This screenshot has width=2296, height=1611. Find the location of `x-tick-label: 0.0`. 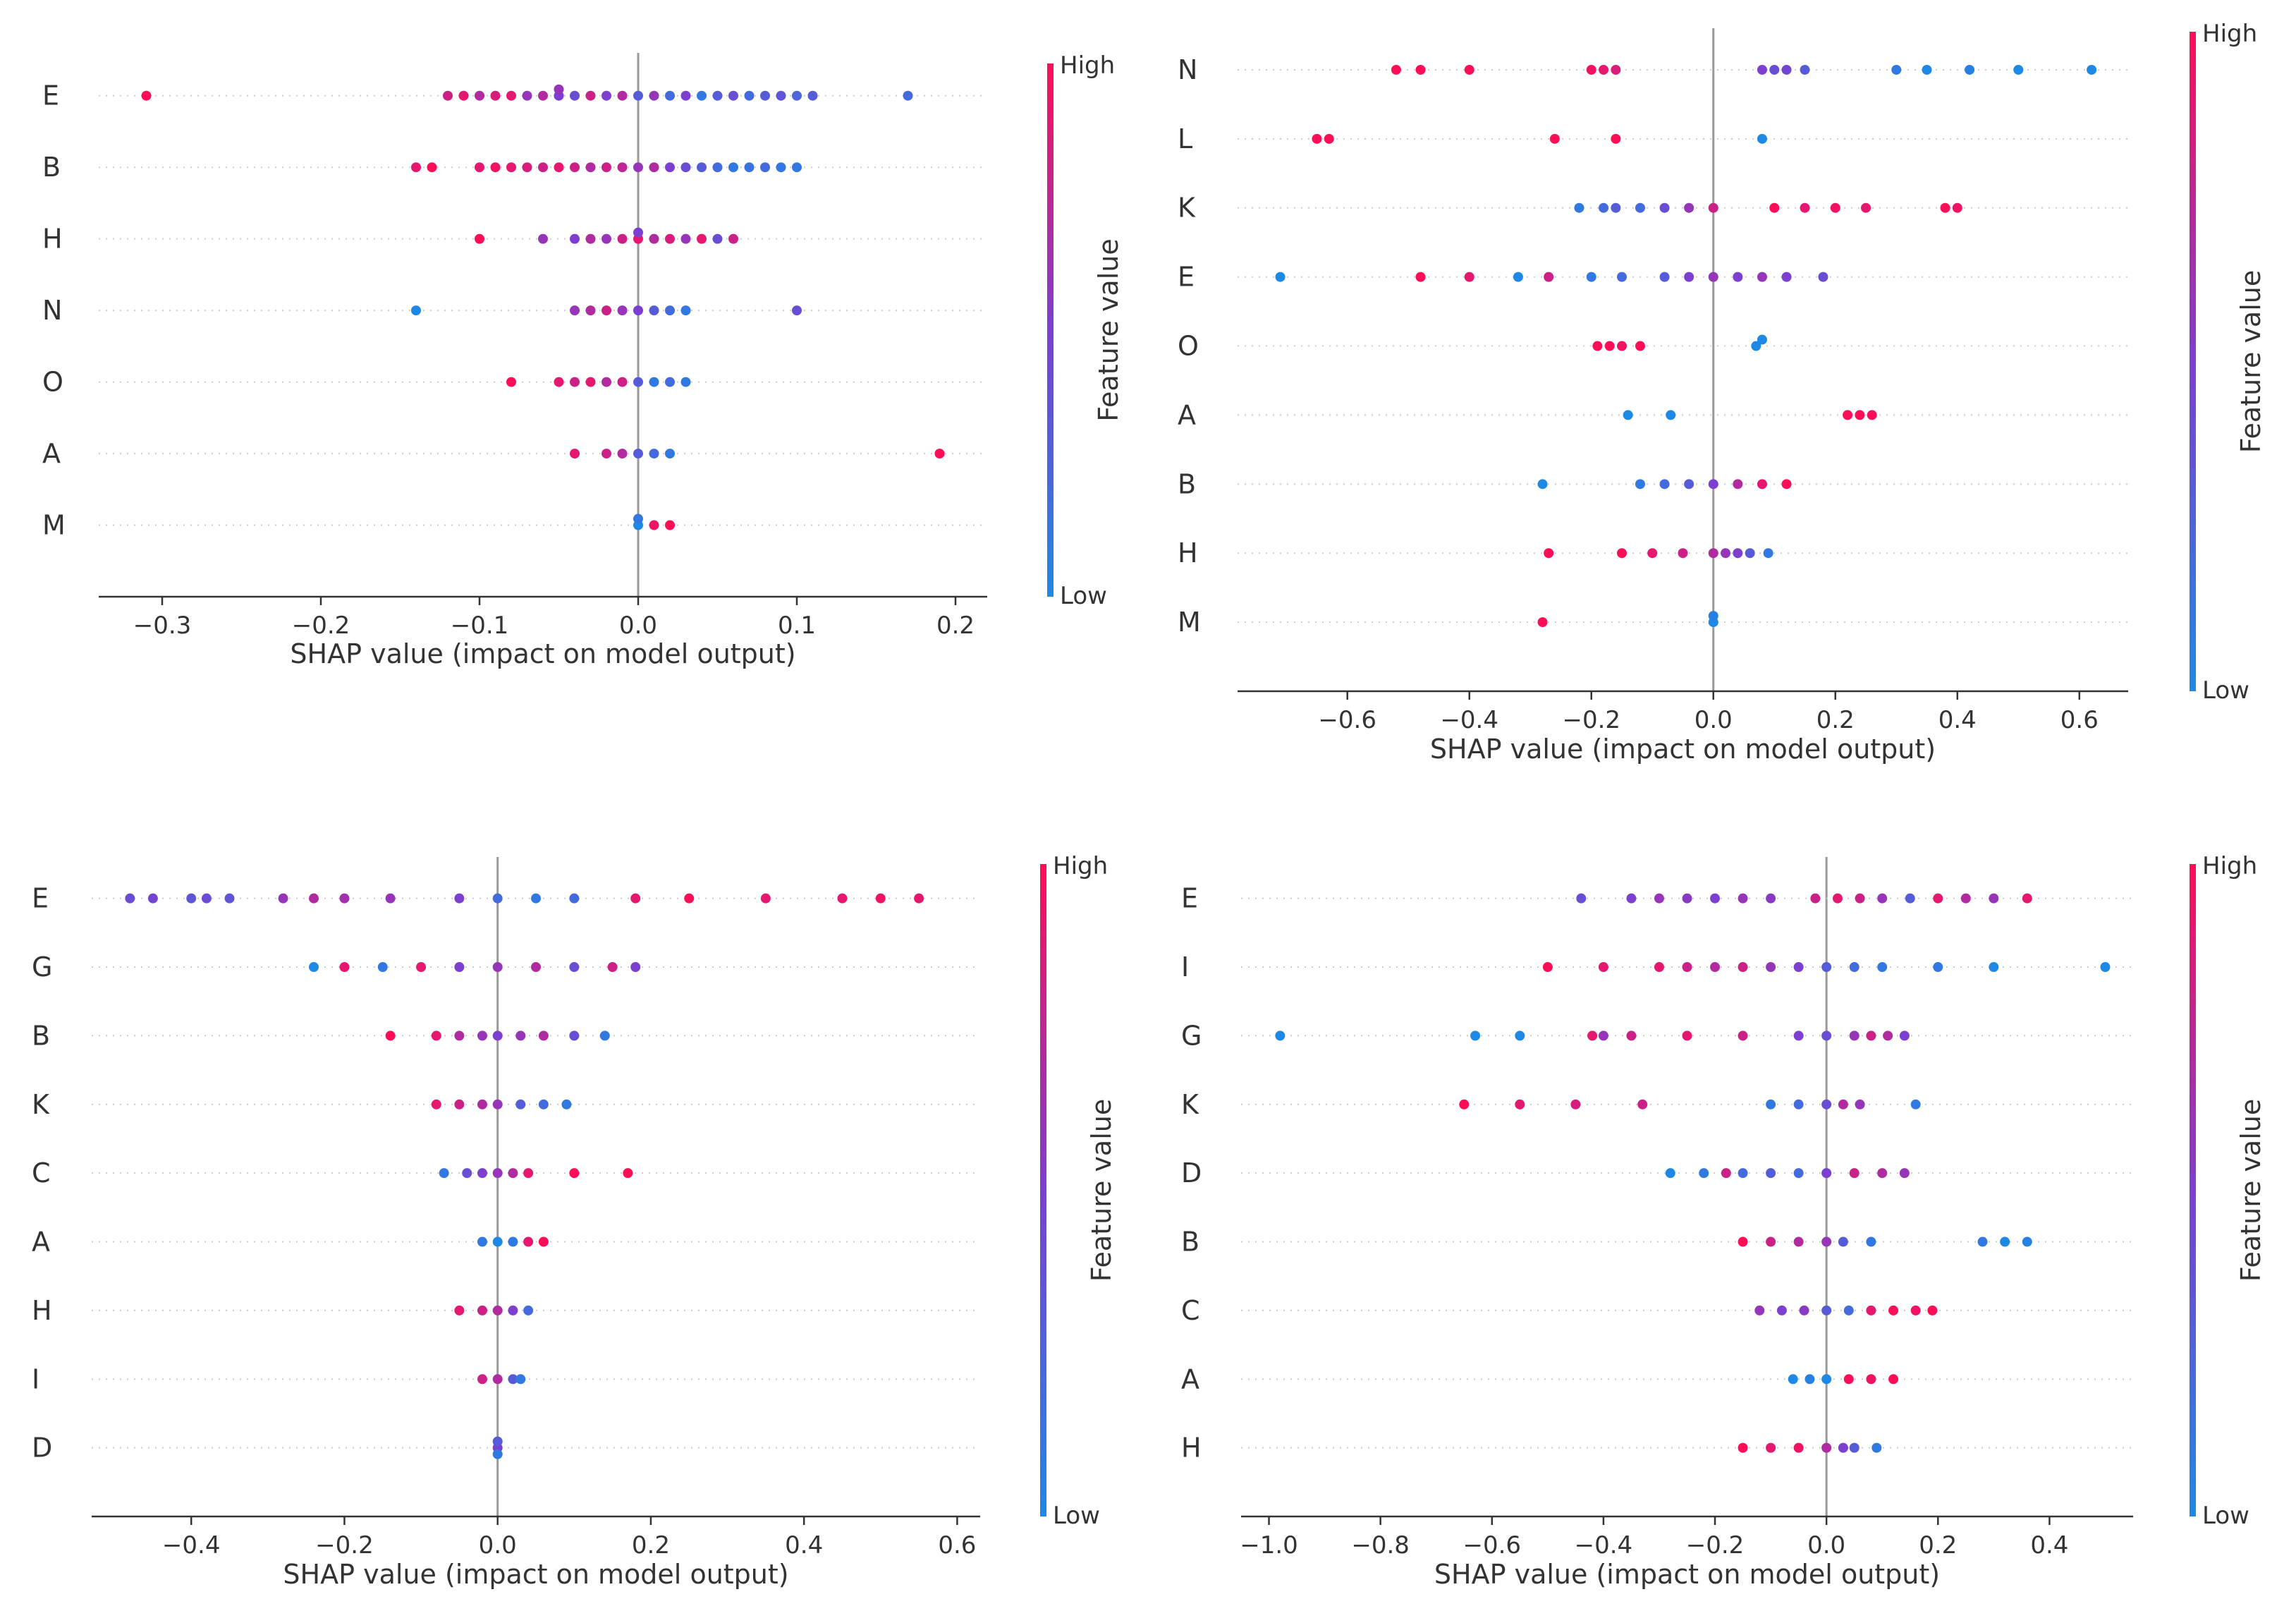

x-tick-label: 0.0 is located at coordinates (498, 1545).